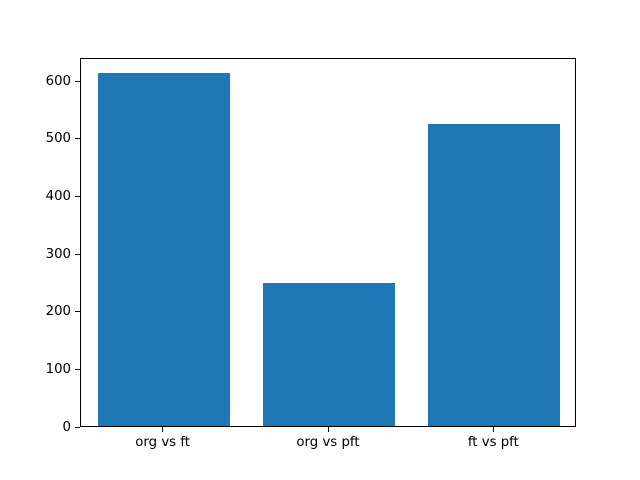 This screenshot has width=640, height=480. I want to click on bar-org-vs-pft, so click(329, 354).